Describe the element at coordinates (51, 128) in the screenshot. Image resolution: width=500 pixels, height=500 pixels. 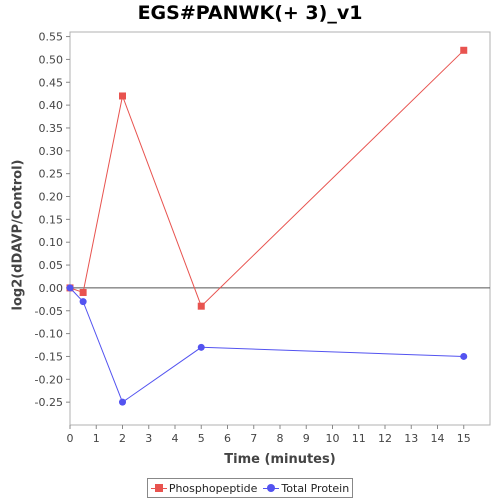
I see `y-tick-label: 0.35` at that location.